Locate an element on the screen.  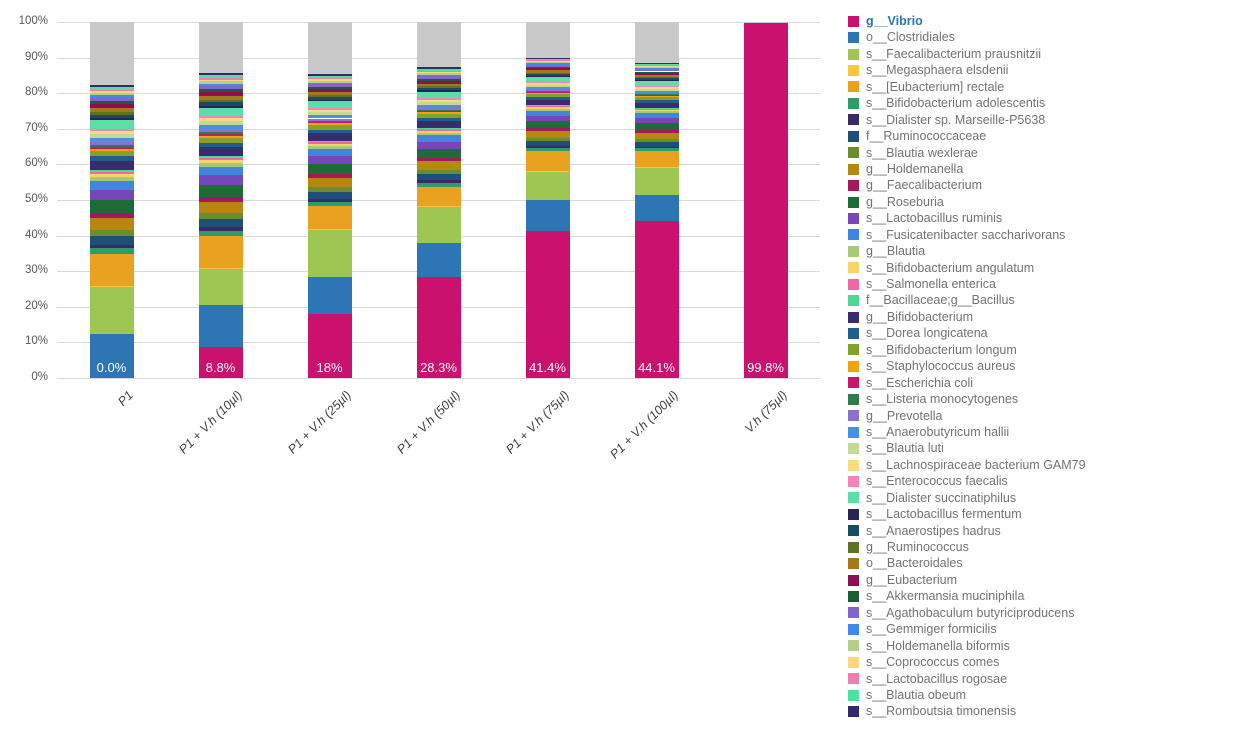
legend-label: s__Coprococcus comes is located at coordinates (933, 662).